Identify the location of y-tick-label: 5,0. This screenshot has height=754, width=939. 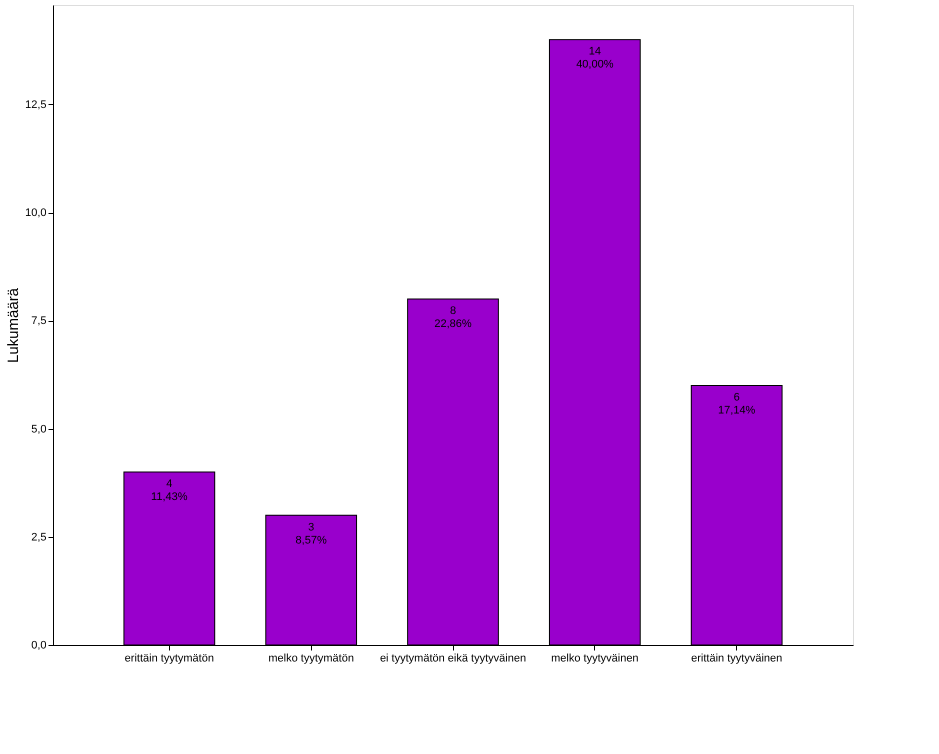
(38, 429).